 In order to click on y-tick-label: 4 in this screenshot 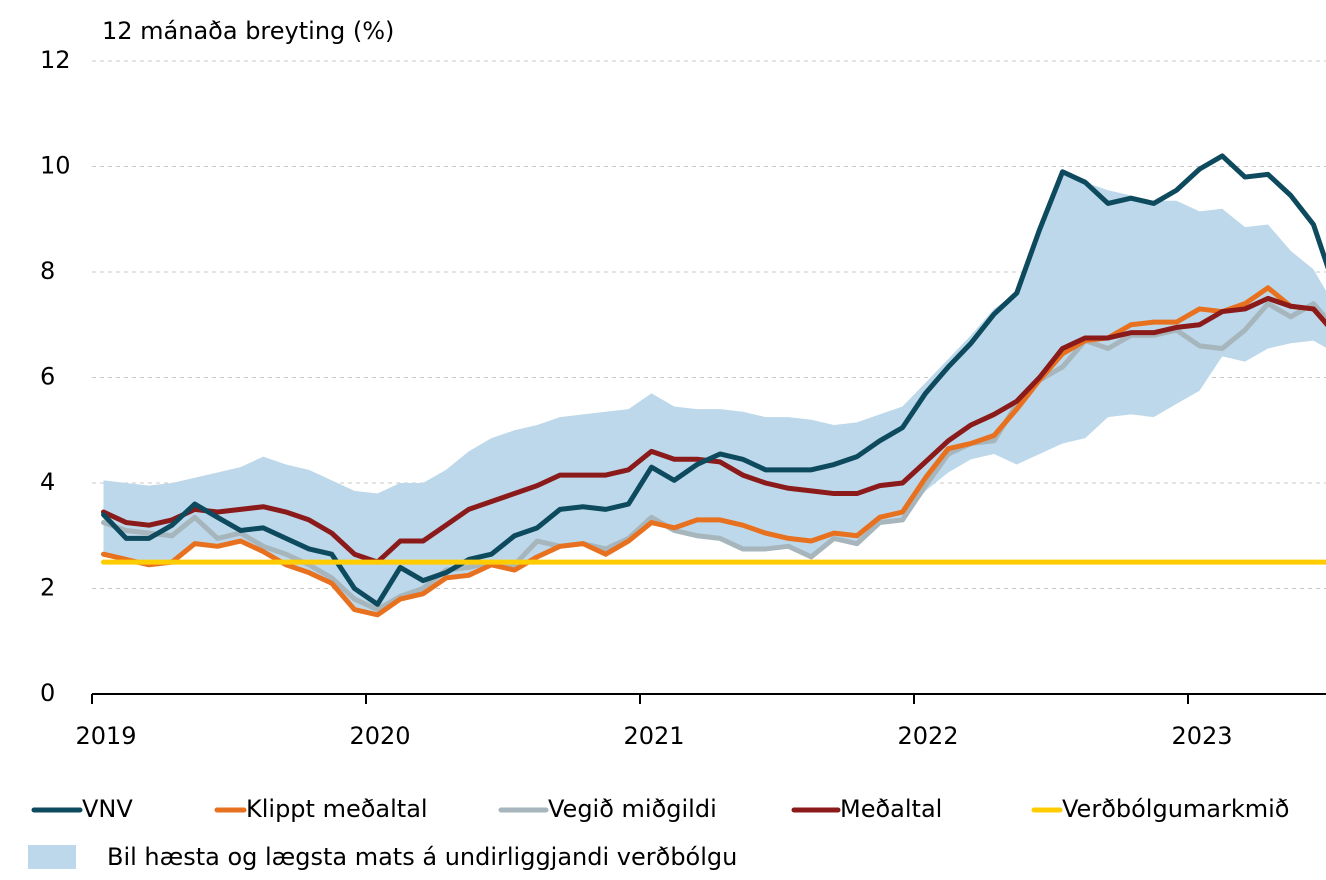, I will do `click(47, 482)`.